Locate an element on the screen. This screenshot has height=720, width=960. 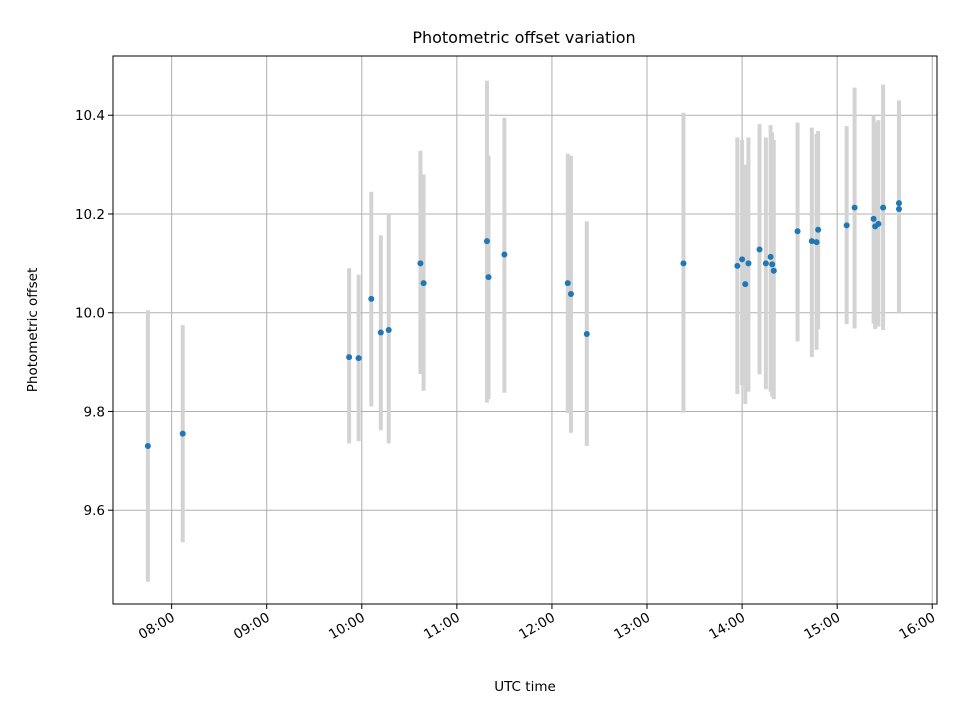
y-axis-label: Photometric offset is located at coordinates (33, 330).